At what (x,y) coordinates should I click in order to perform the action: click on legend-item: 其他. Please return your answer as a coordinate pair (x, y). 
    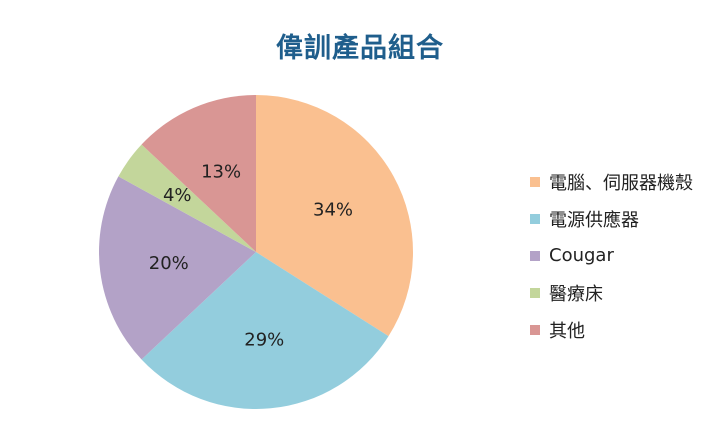
    Looking at the image, I should click on (611, 329).